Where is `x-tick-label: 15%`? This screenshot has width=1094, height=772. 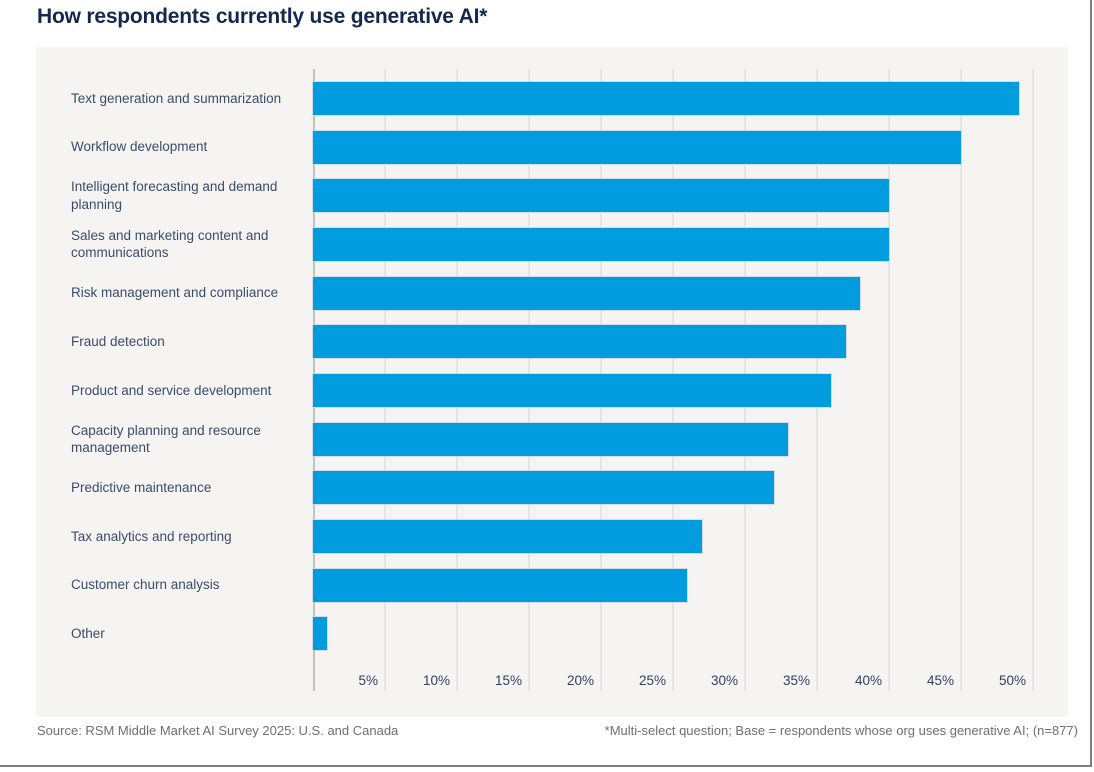 x-tick-label: 15% is located at coordinates (508, 680).